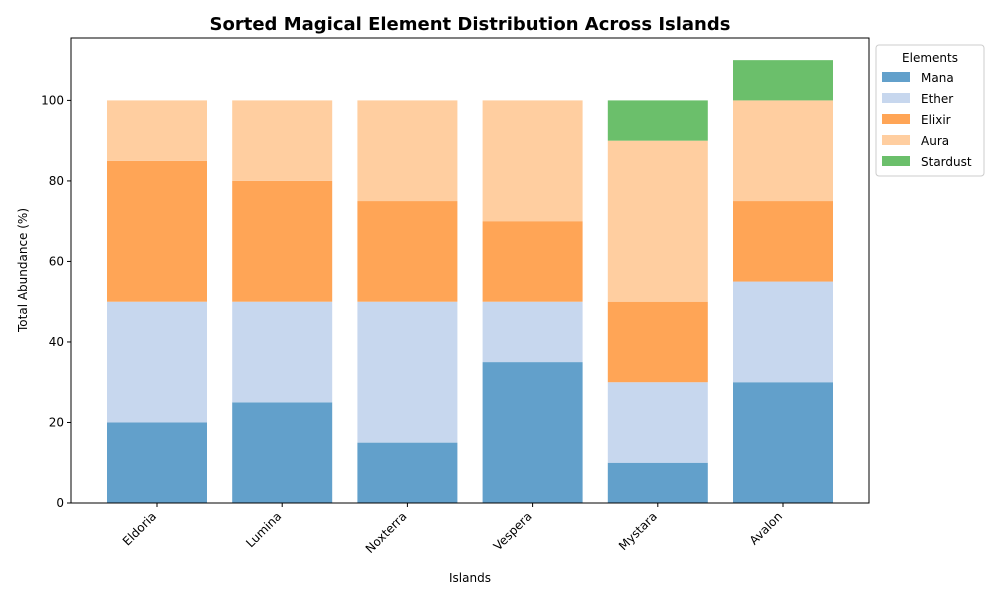  I want to click on x-tick-label-noxterra: Noxterra, so click(386, 532).